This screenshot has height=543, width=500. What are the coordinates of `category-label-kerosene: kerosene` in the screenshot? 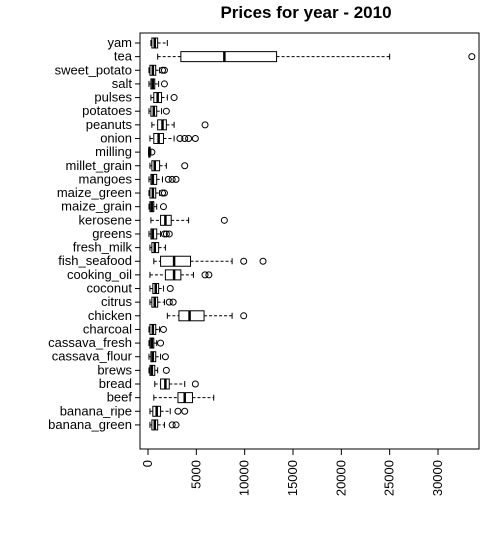 It's located at (105, 219).